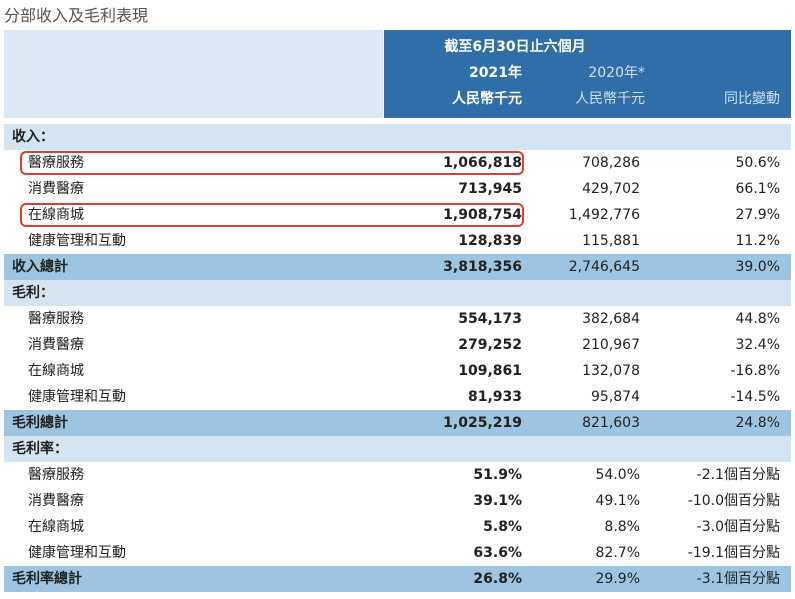 The width and height of the screenshot is (795, 599). Describe the element at coordinates (757, 241) in the screenshot. I see `cell: 11.2%` at that location.